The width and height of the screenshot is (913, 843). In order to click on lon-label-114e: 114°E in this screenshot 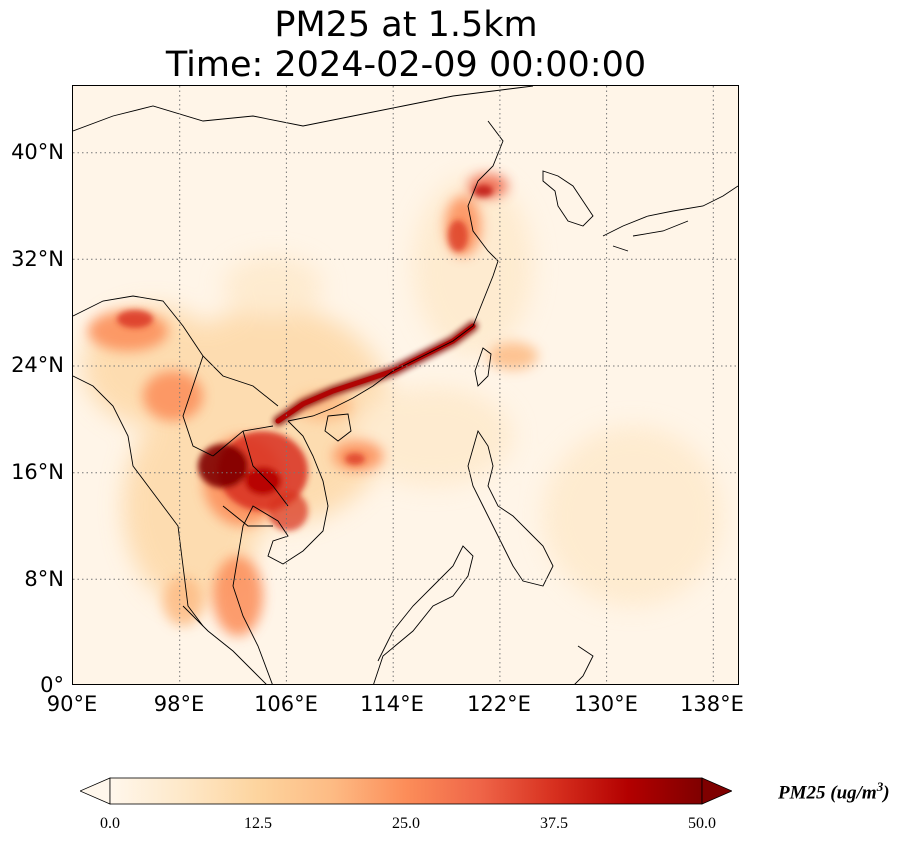, I will do `click(392, 704)`.